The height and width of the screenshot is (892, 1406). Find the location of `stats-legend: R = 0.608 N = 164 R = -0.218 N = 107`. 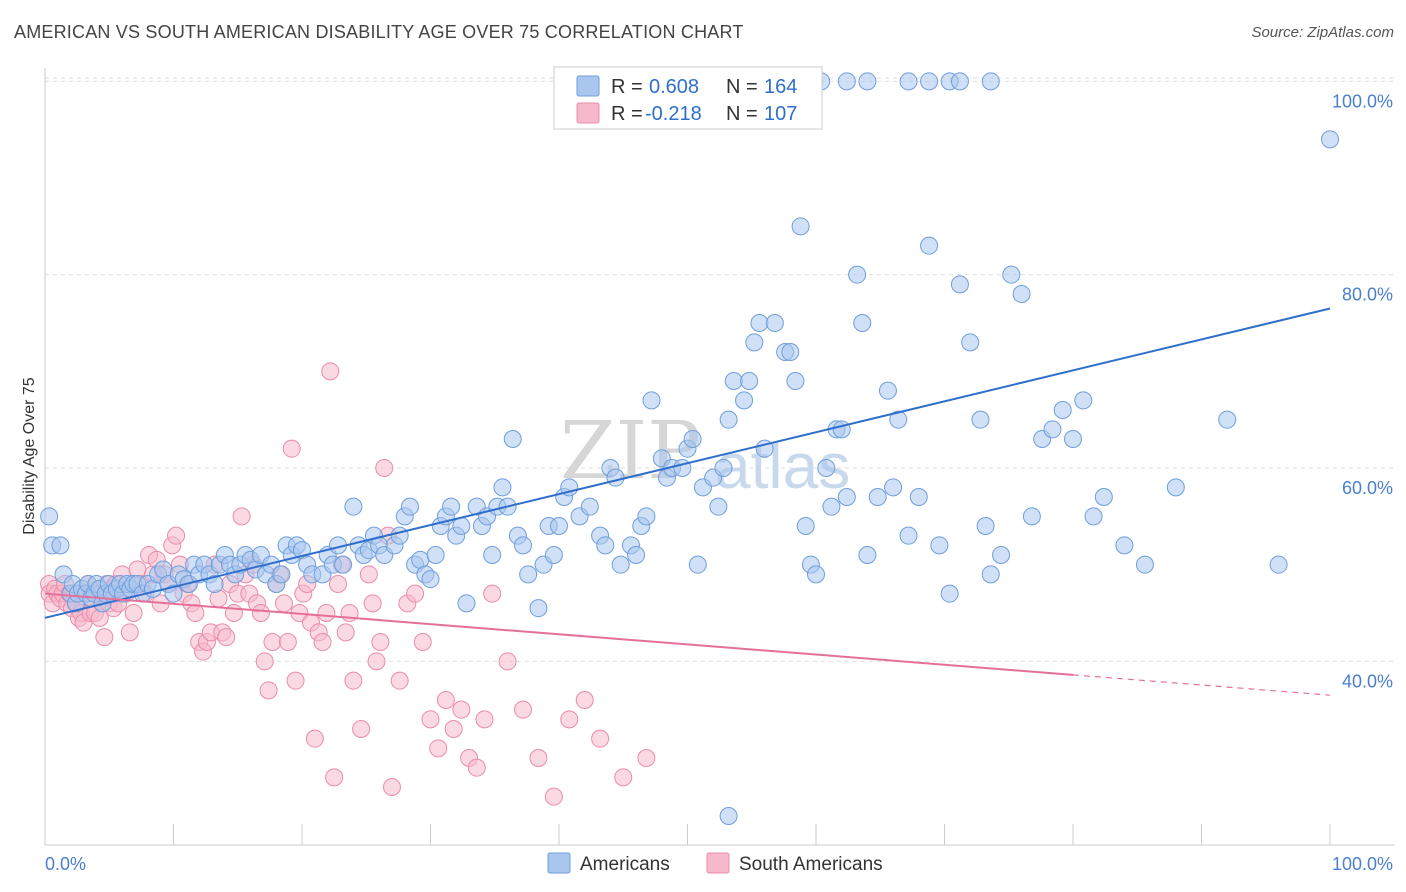

stats-legend: R = 0.608 N = 164 R = -0.218 N = 107 is located at coordinates (688, 98).